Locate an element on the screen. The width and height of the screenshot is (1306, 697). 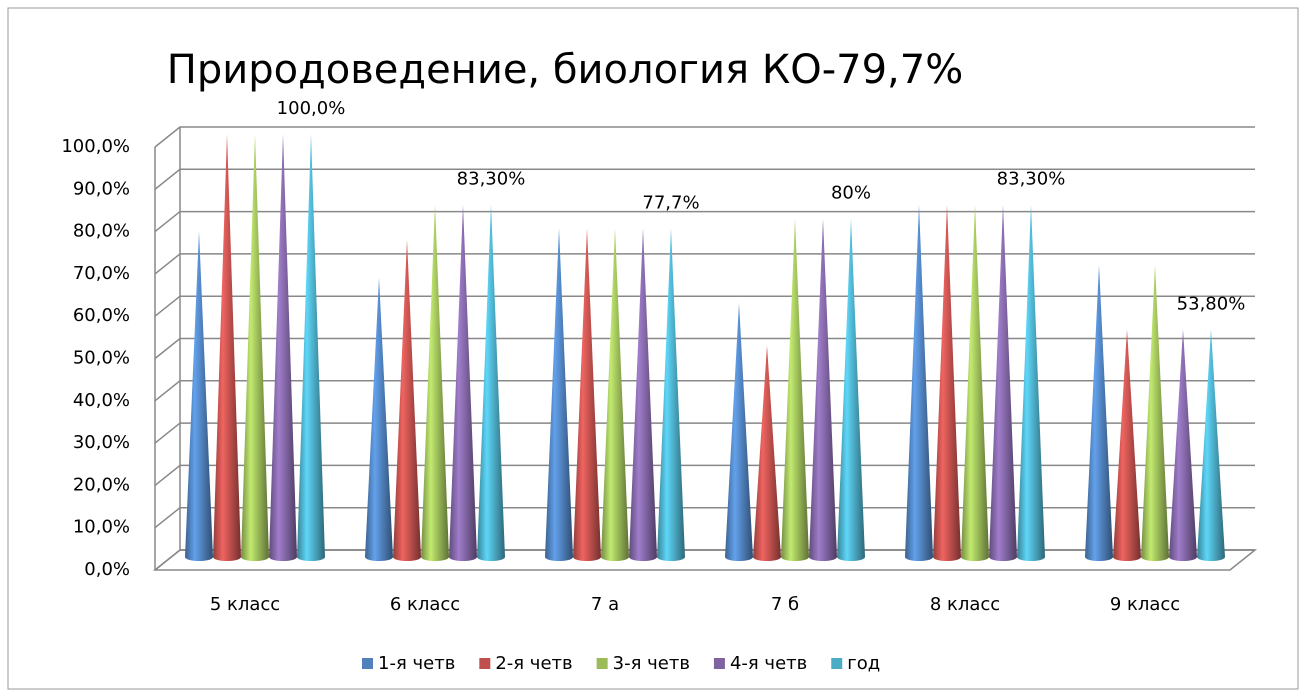
y-tick-label: 80,0% is located at coordinates (101, 231).